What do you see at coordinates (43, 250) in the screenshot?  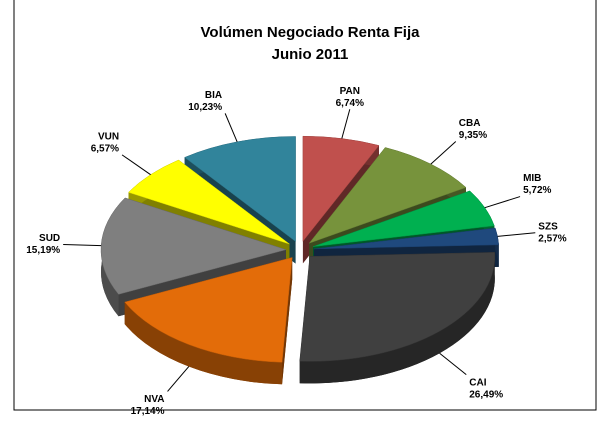 I see `data-label-value: 15,19%` at bounding box center [43, 250].